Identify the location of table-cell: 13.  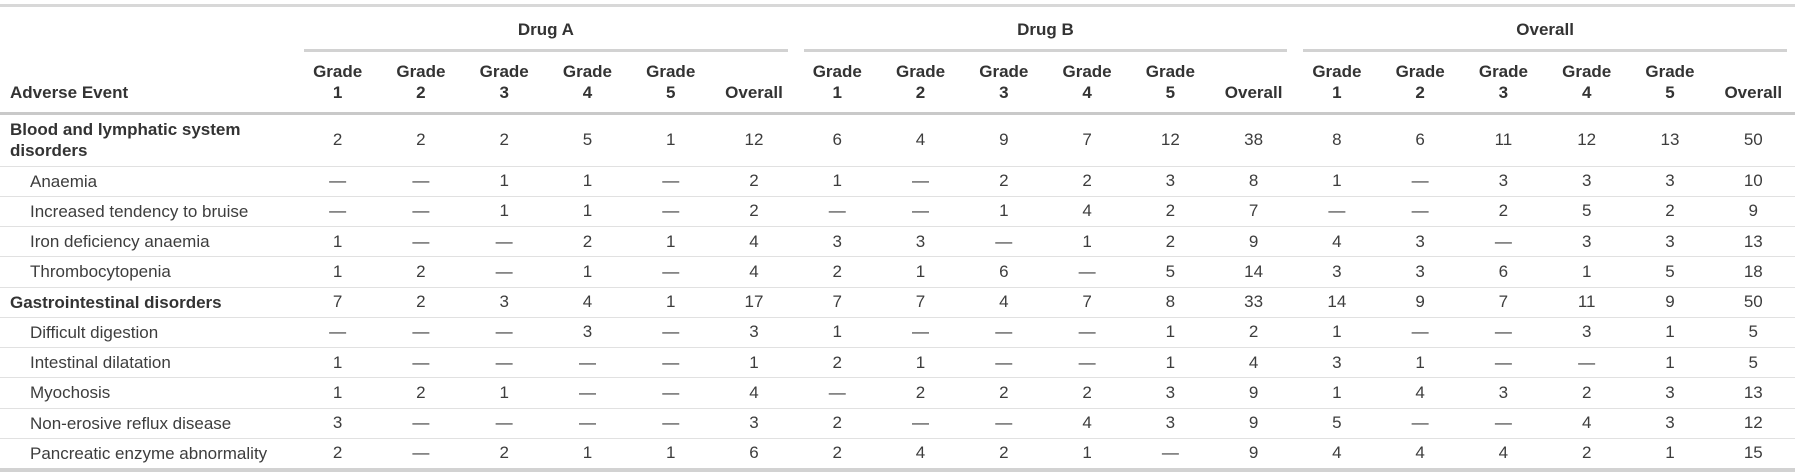
(1753, 392).